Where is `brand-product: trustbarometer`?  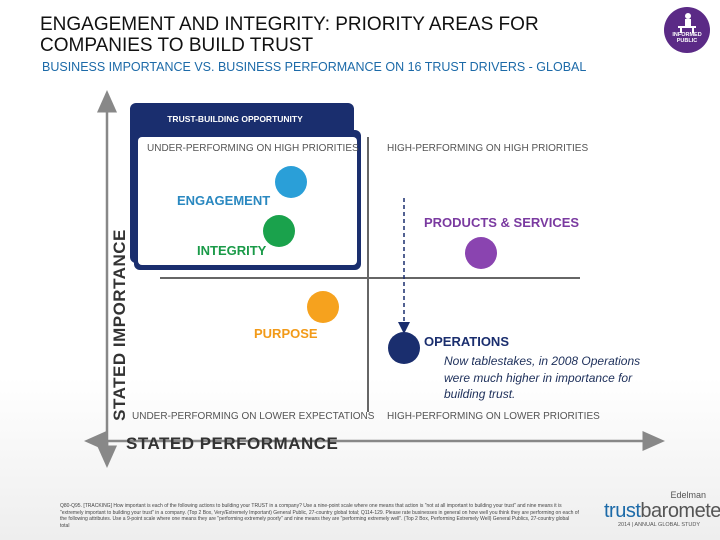
brand-product: trustbarometer is located at coordinates (662, 511).